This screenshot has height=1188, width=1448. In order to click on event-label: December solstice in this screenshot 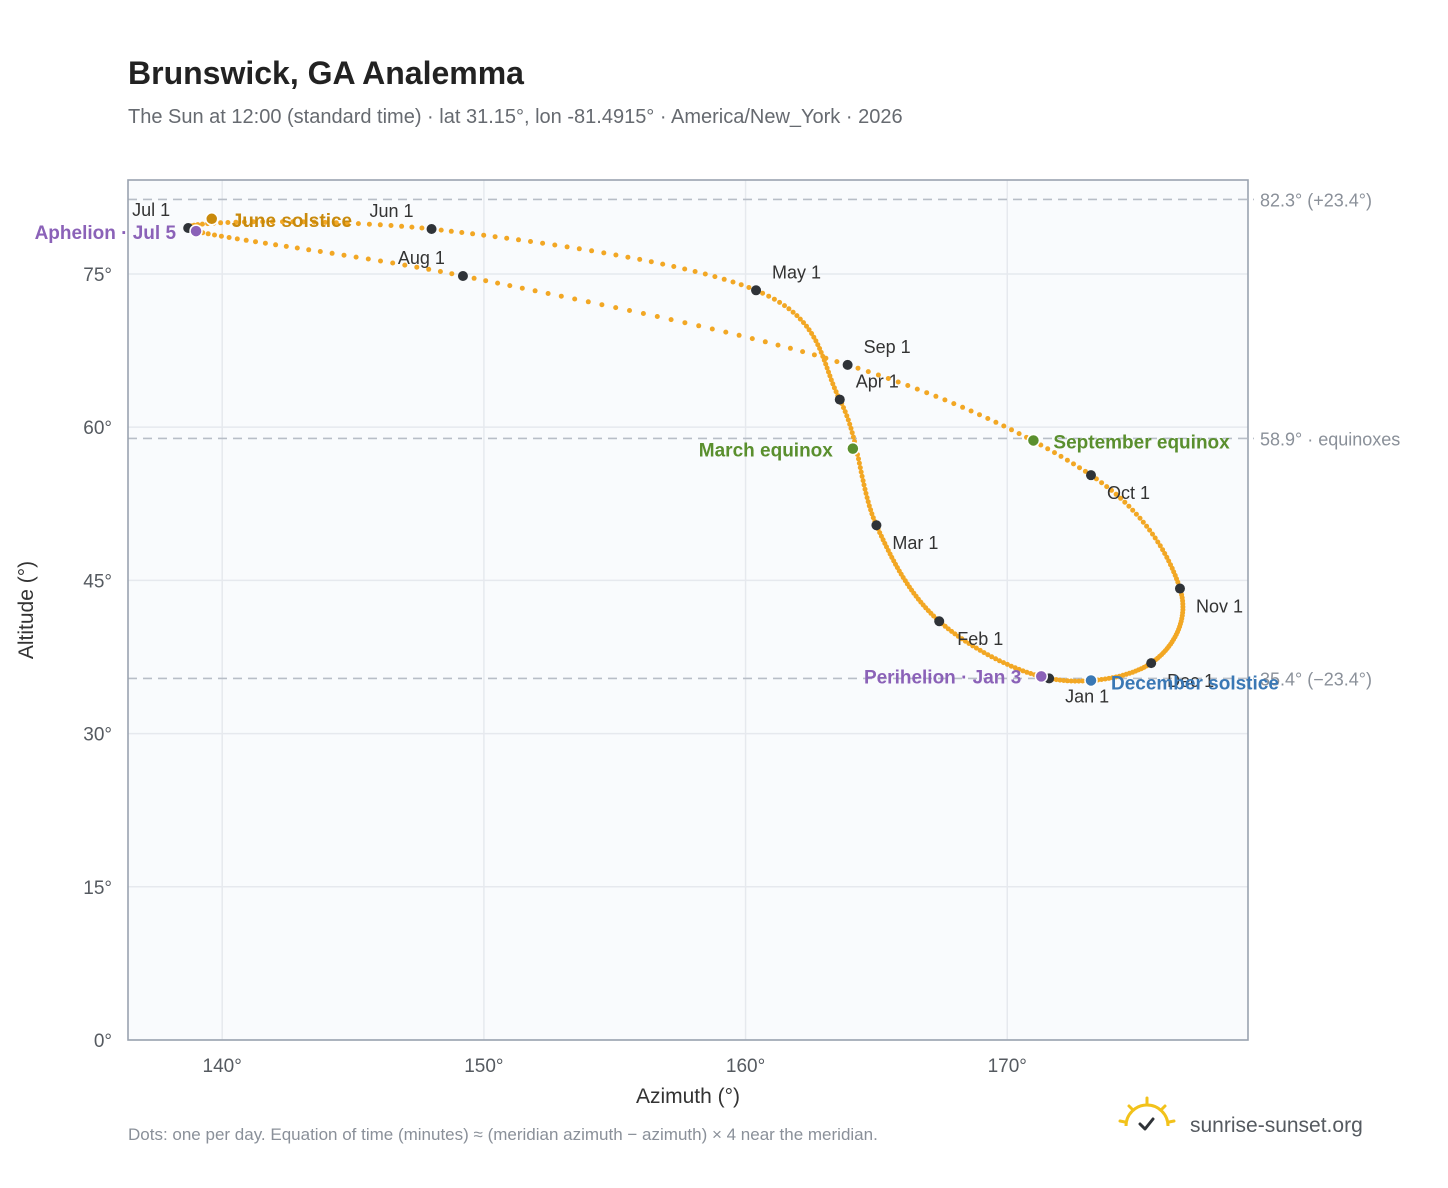, I will do `click(1195, 683)`.